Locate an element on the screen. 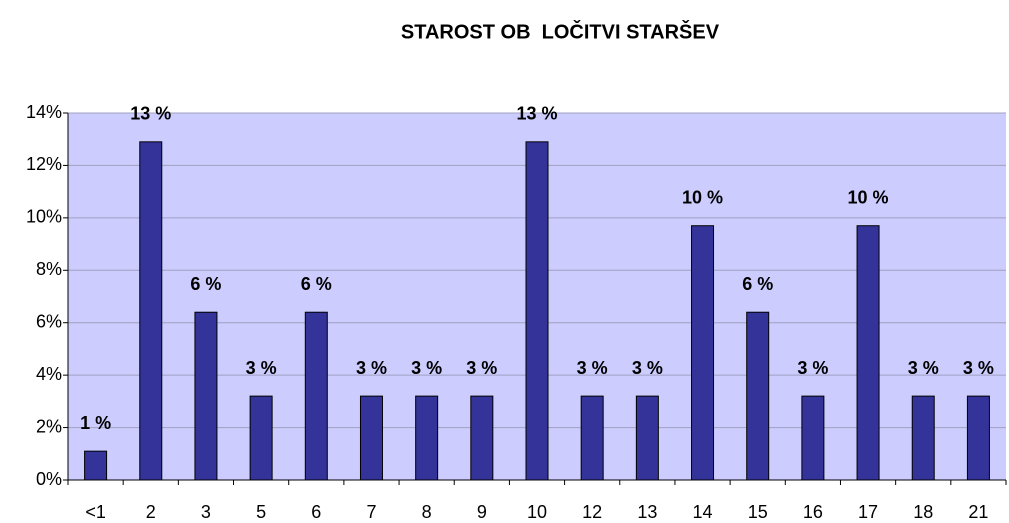 This screenshot has height=523, width=1009. x-tick-label: 2 is located at coordinates (151, 512).